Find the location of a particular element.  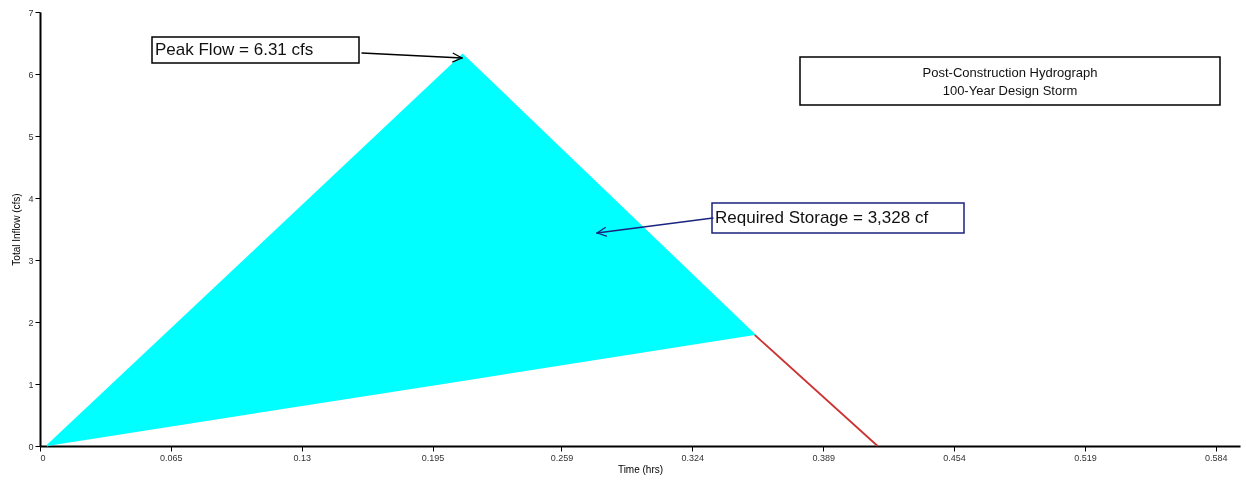

annotation: Required Storage = 3,328 cf is located at coordinates (822, 217).